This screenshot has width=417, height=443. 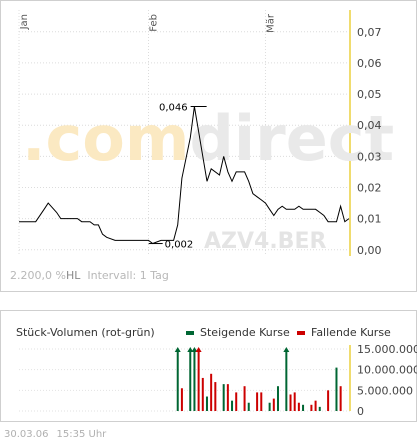 What do you see at coordinates (179, 245) in the screenshot?
I see `low-label: 0,002` at bounding box center [179, 245].